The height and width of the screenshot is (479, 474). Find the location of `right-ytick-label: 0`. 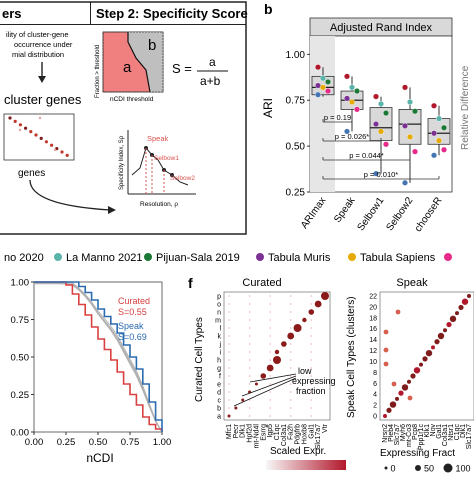

right-ytick-label: 0 is located at coordinates (375, 417).